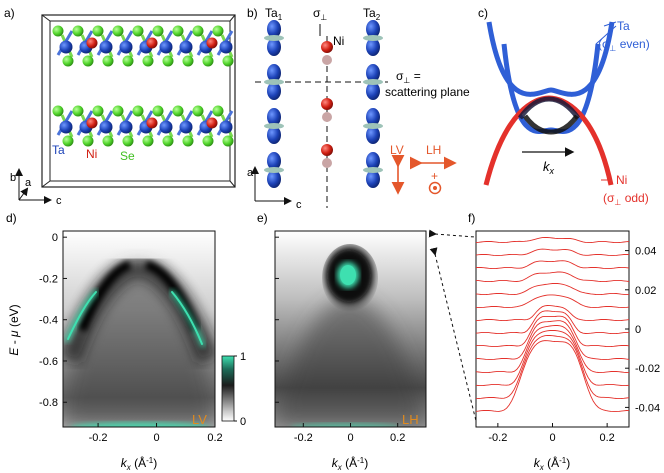 This screenshot has width=664, height=473. Describe the element at coordinates (433, 150) in the screenshot. I see `lh-label: LH` at that location.